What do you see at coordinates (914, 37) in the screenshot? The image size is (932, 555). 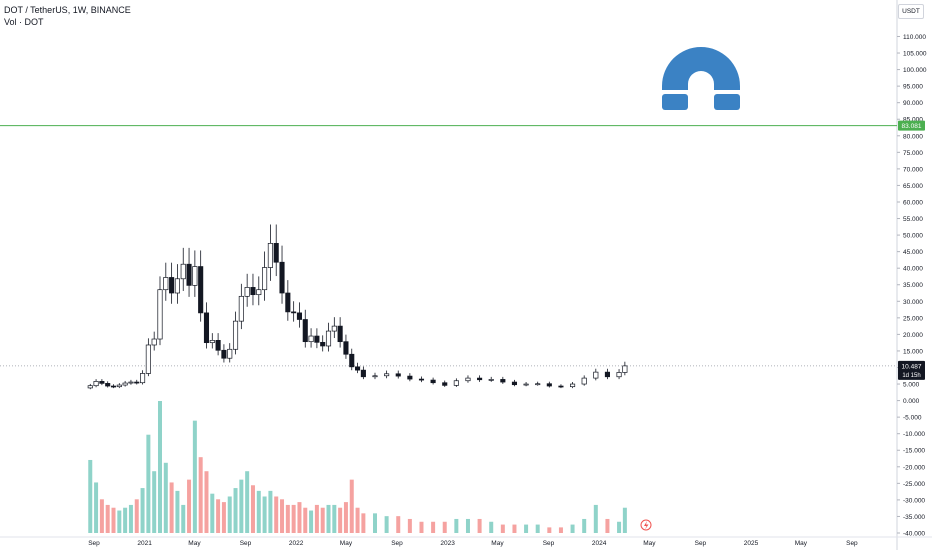 I see `price-tick-label: 110.000` at bounding box center [914, 37].